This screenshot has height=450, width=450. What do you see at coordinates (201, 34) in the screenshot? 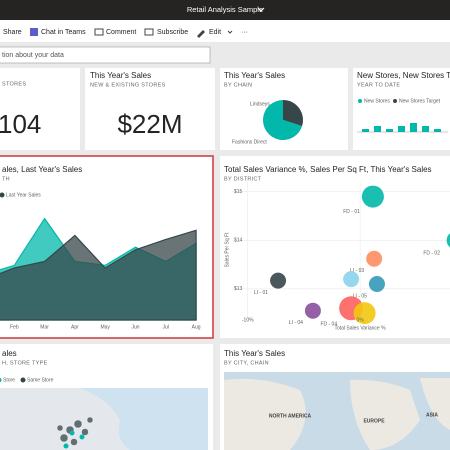
I see `edit-icon` at bounding box center [201, 34].